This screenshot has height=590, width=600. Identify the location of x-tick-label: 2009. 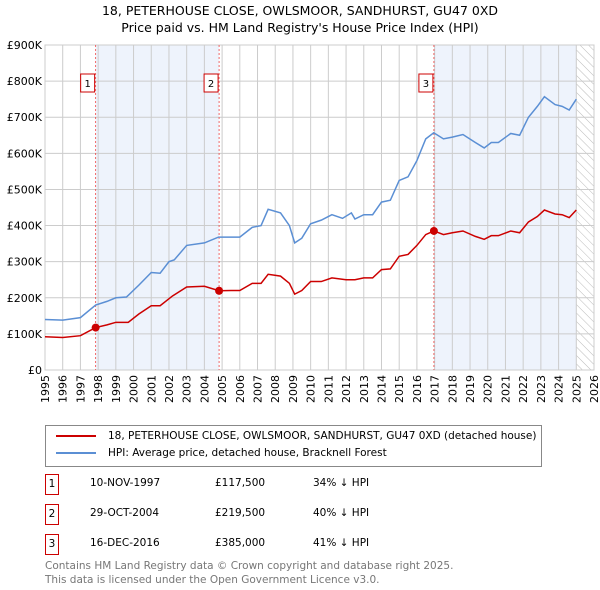
(293, 389).